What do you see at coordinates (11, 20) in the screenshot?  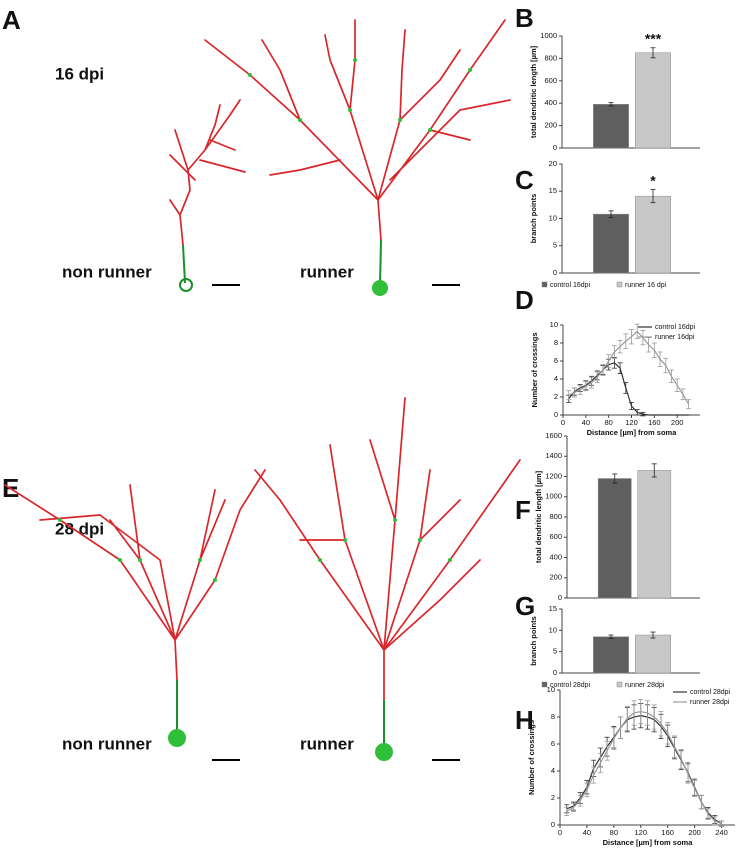 I see `panel-letter: A` at bounding box center [11, 20].